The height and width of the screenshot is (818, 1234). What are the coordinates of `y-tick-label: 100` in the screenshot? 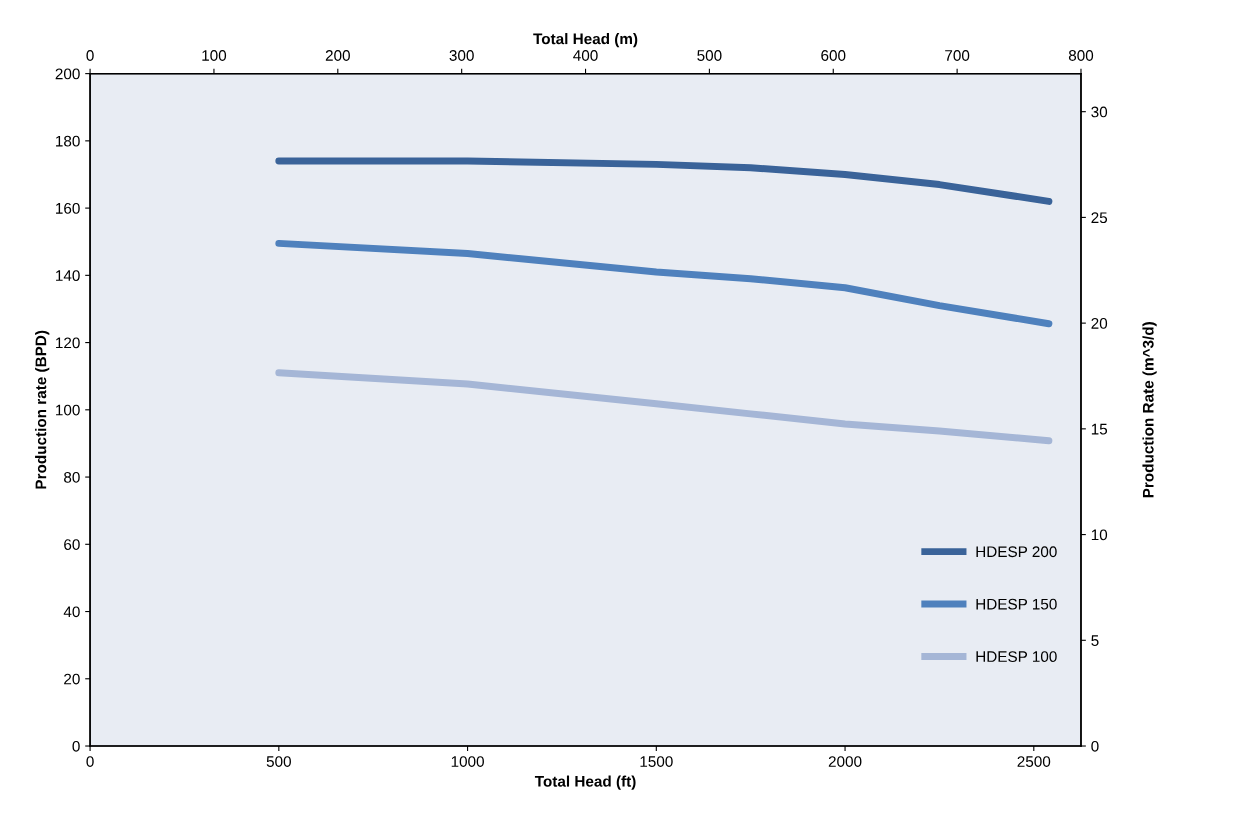 It's located at (68, 410).